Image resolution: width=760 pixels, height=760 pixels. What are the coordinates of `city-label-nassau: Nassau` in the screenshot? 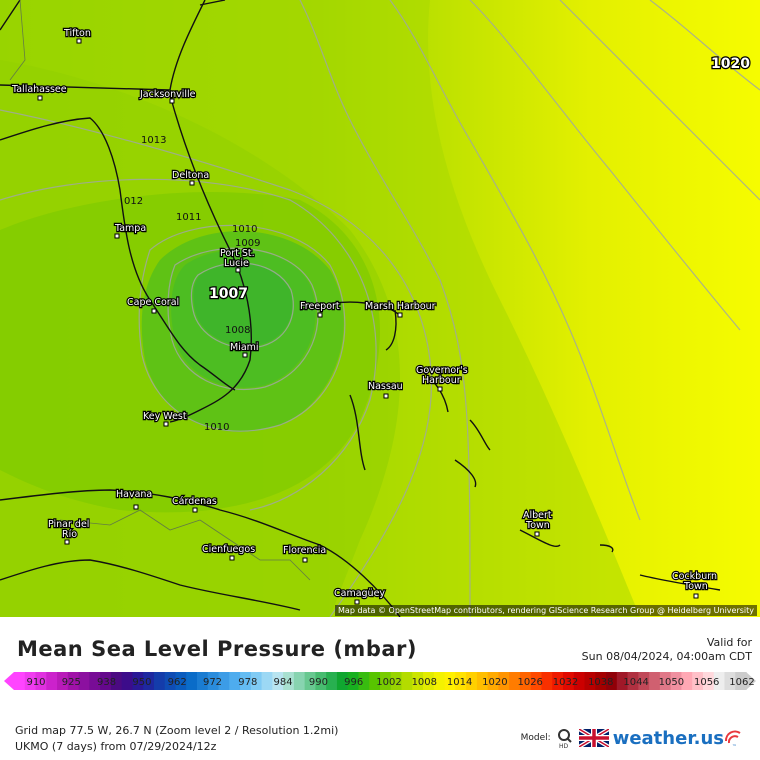 It's located at (385, 386).